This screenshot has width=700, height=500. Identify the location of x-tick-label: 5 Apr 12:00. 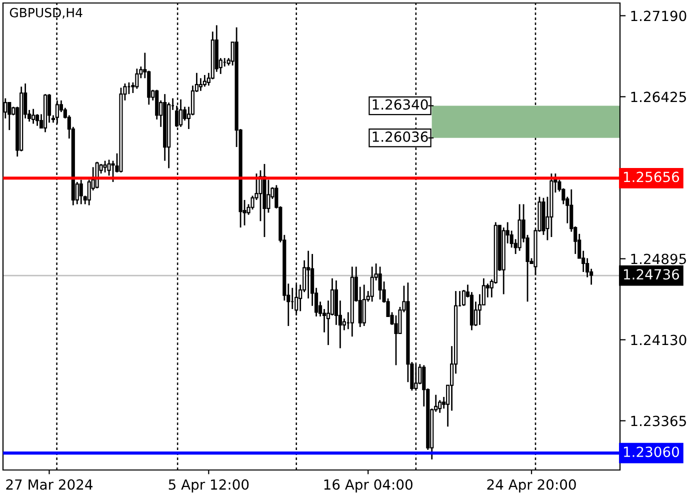
(208, 485).